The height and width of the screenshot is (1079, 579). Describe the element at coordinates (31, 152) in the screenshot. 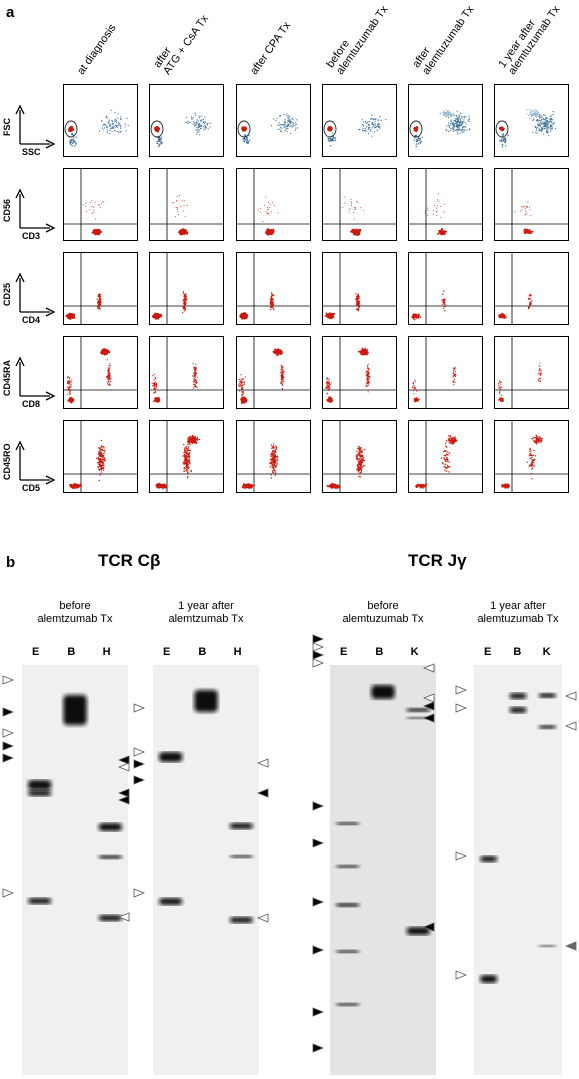

I see `x-axis-label: SSC` at that location.